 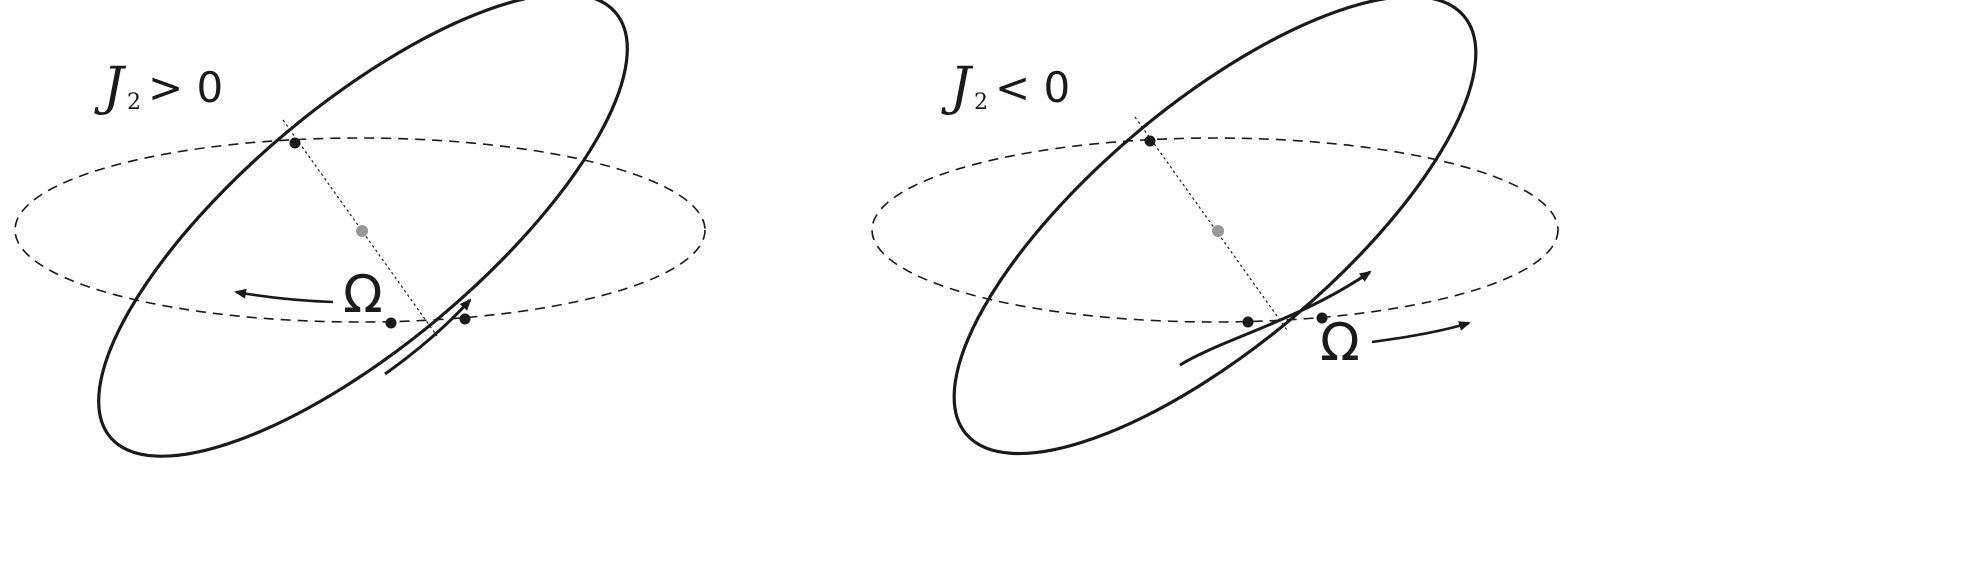 I want to click on j-relation: > 0, so click(x=185, y=87).